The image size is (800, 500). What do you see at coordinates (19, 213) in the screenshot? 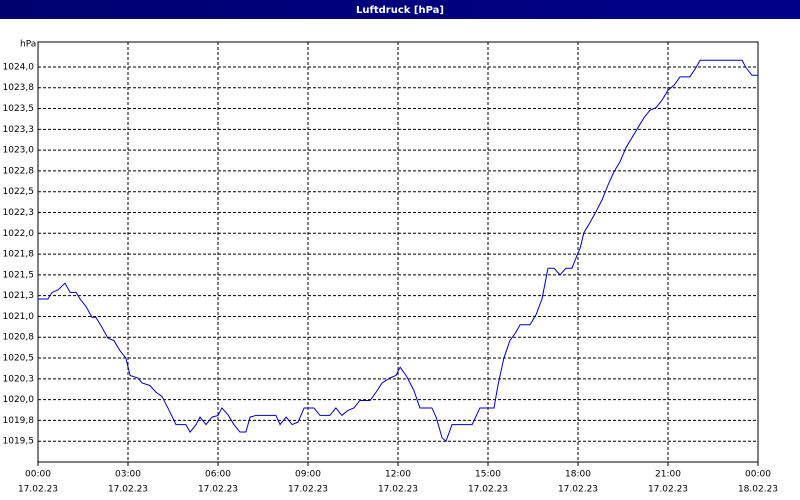
I see `y-tick-label: 1022,3` at bounding box center [19, 213].